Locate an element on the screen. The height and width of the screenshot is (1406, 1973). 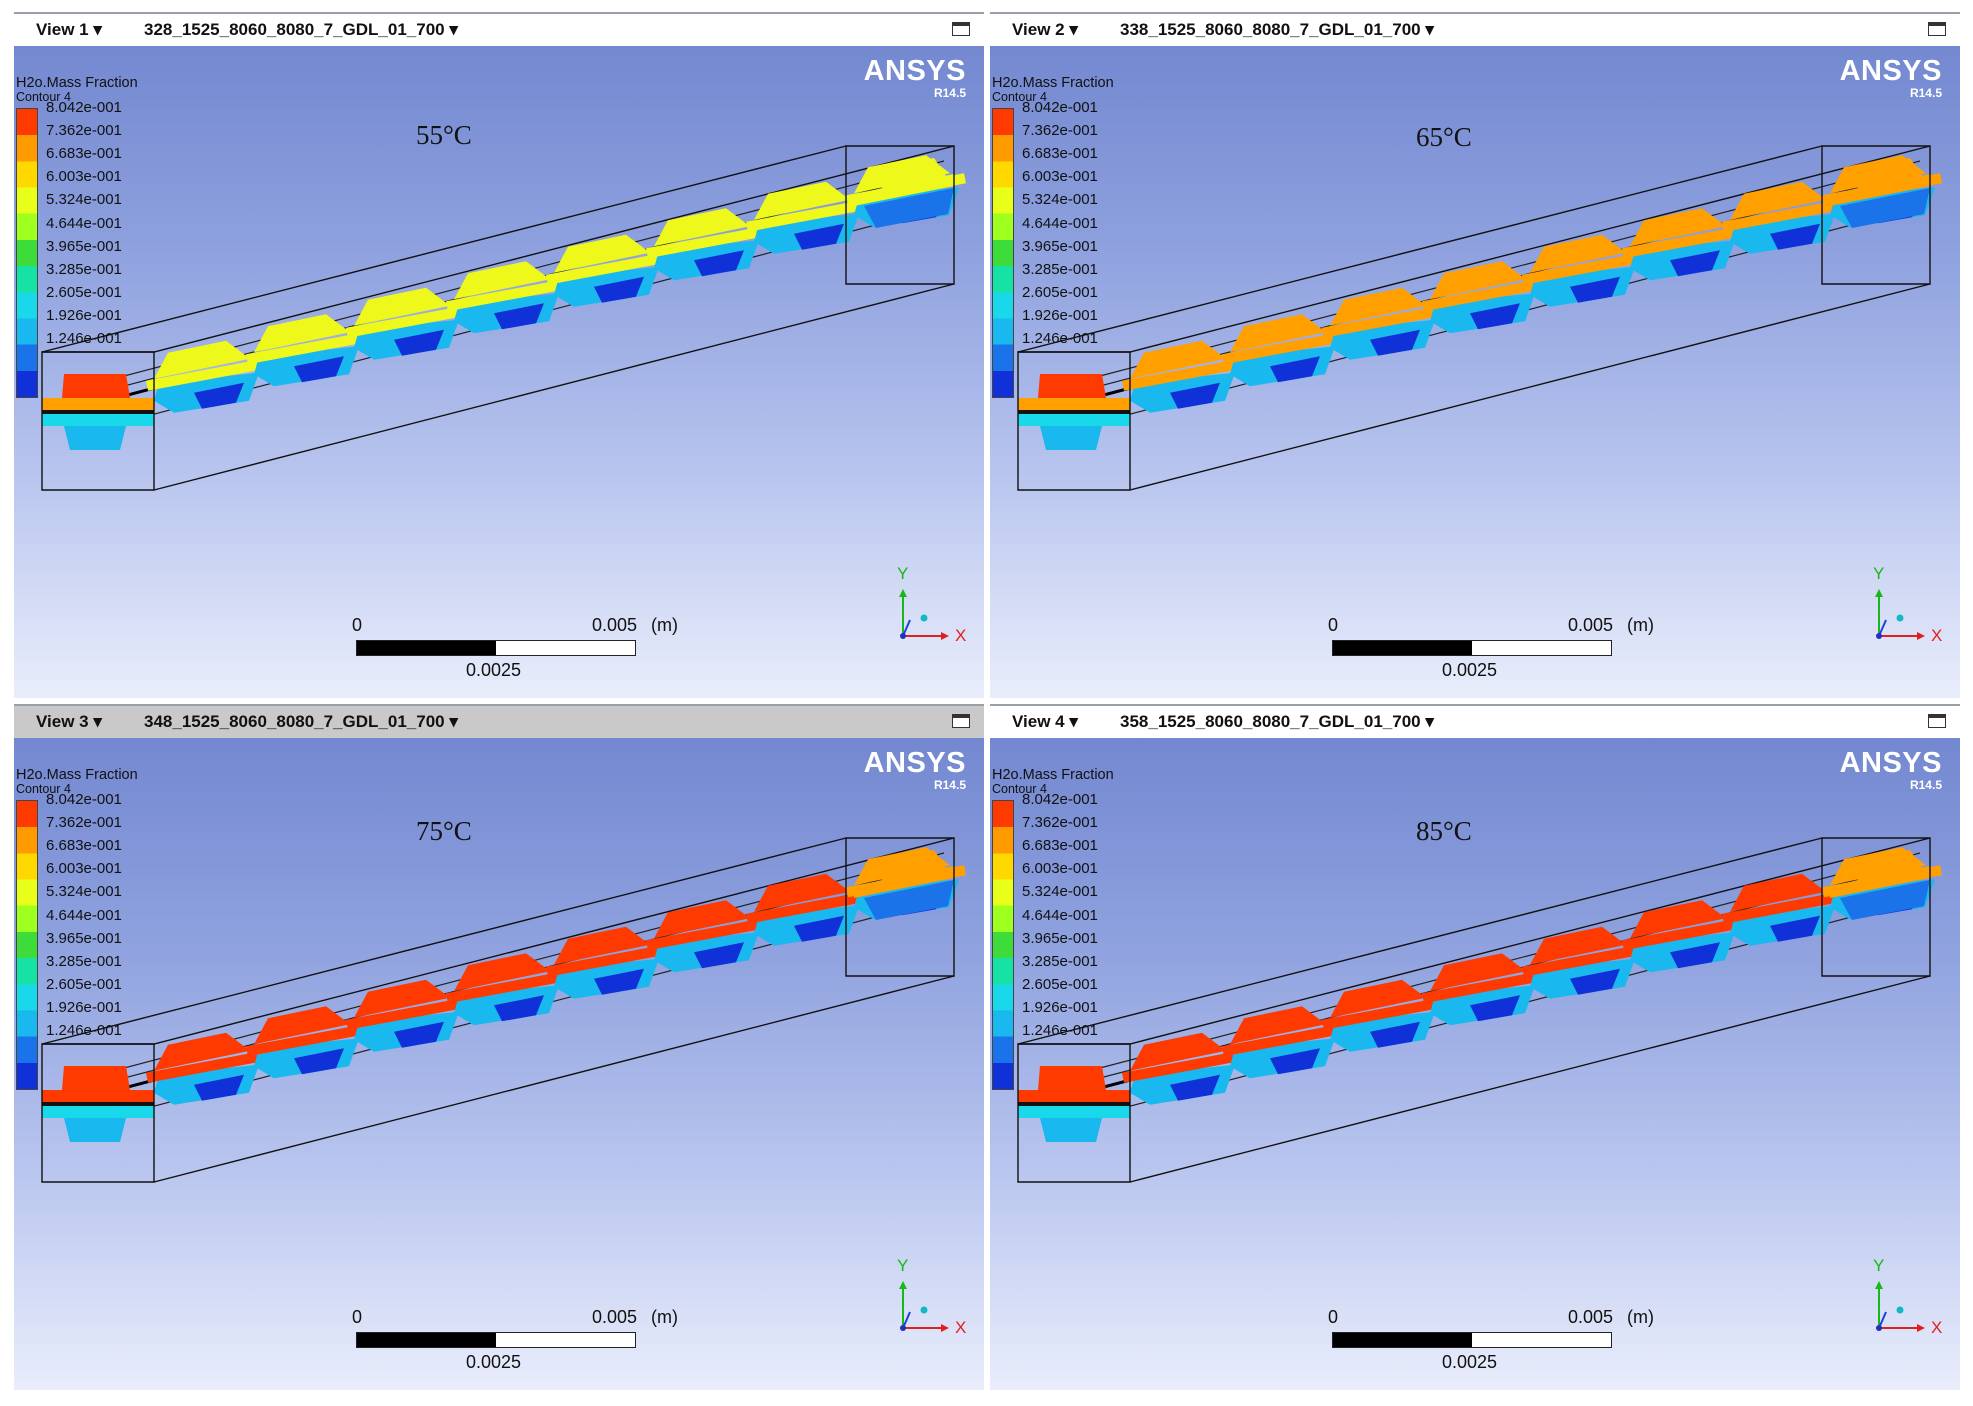
outlet-block is located at coordinates (904, 885).